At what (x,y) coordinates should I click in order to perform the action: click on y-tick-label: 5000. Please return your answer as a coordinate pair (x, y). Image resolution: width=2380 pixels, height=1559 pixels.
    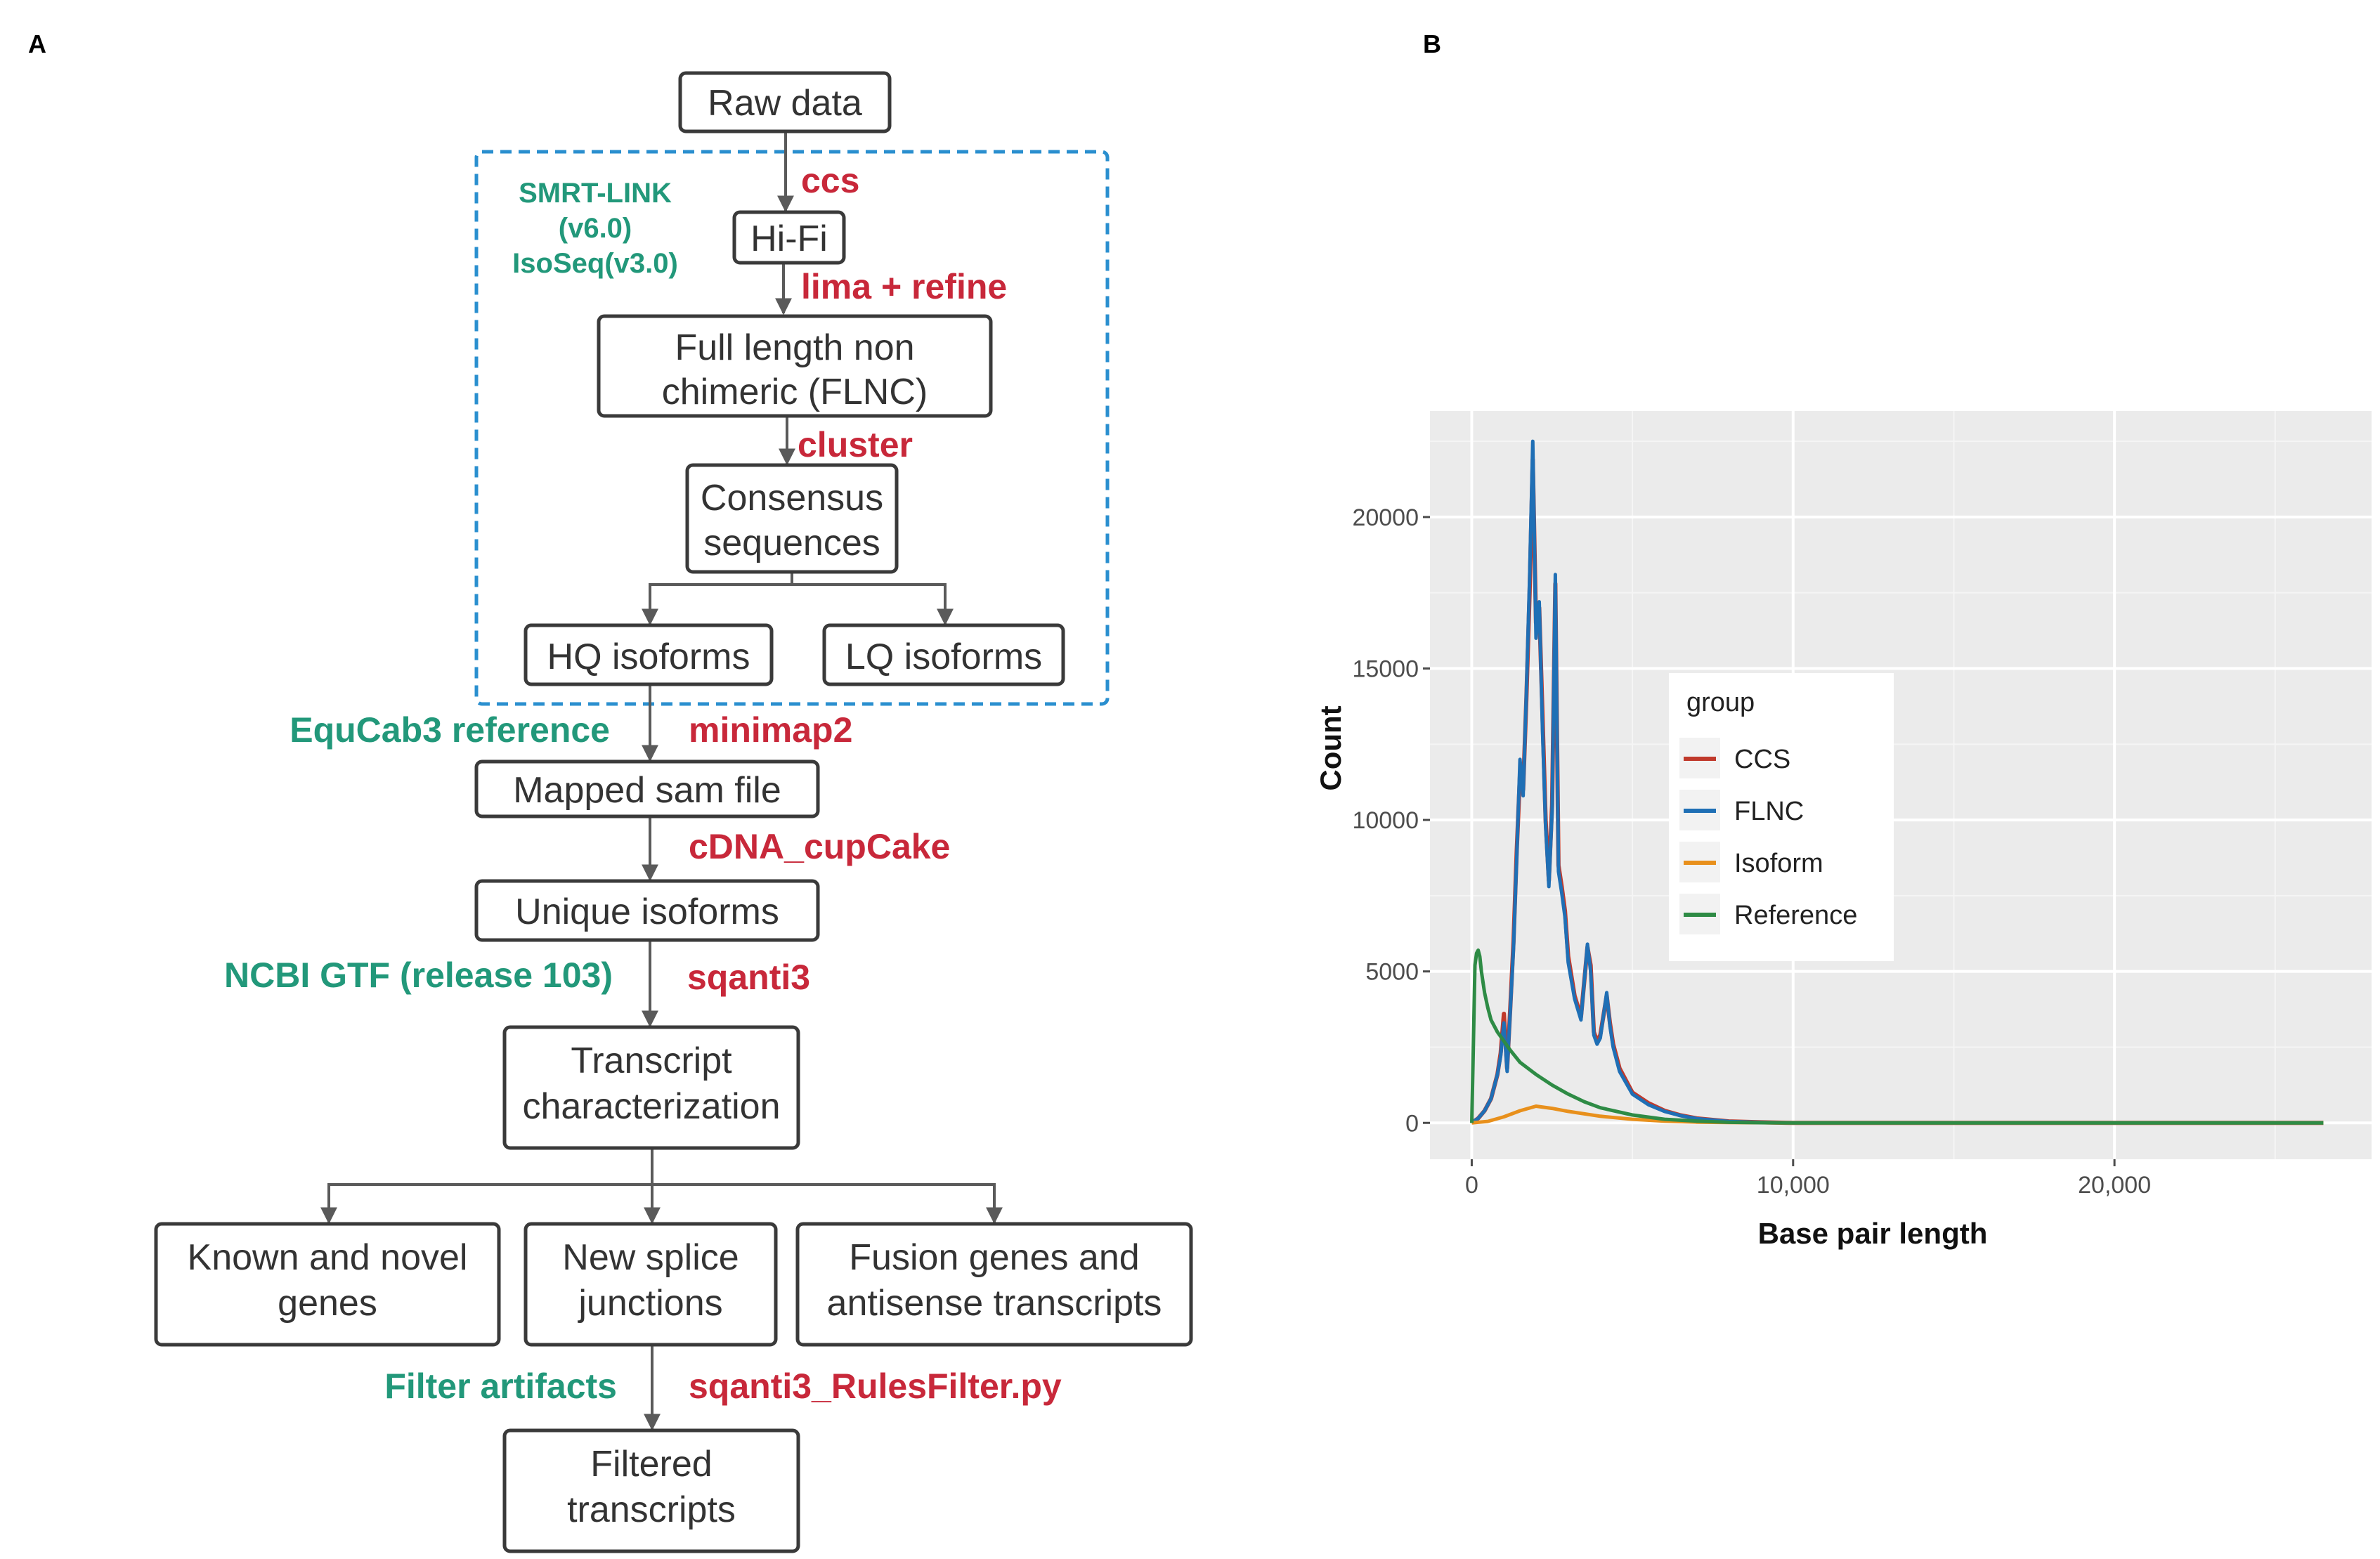
    Looking at the image, I should click on (1392, 972).